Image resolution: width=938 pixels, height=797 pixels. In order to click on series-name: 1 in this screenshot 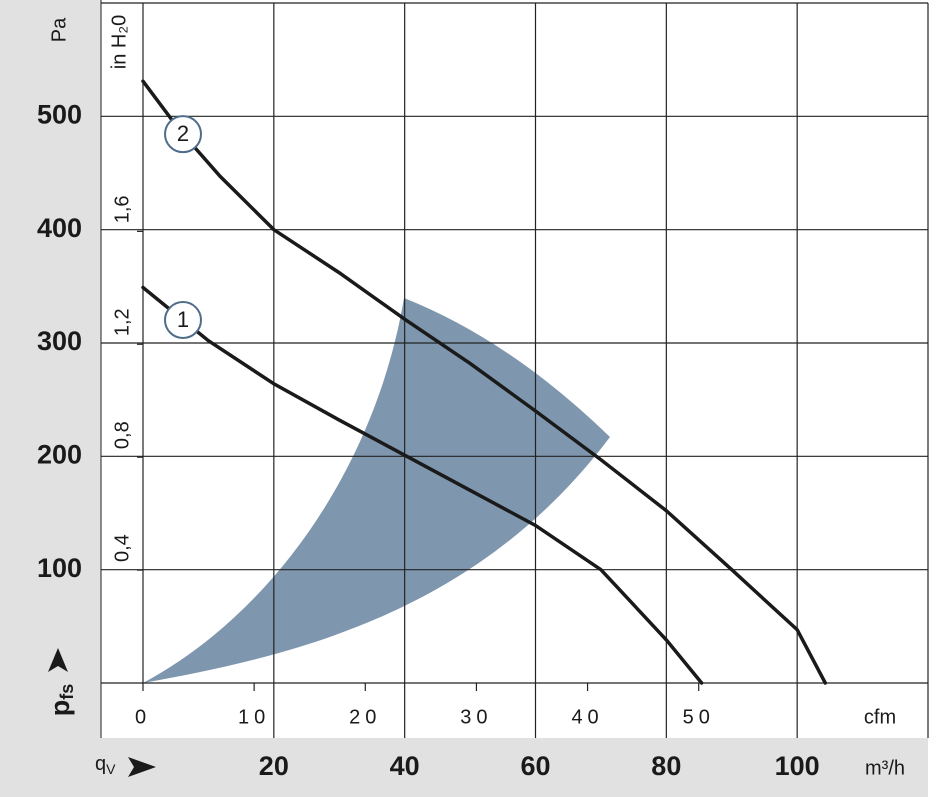, I will do `click(183, 319)`.